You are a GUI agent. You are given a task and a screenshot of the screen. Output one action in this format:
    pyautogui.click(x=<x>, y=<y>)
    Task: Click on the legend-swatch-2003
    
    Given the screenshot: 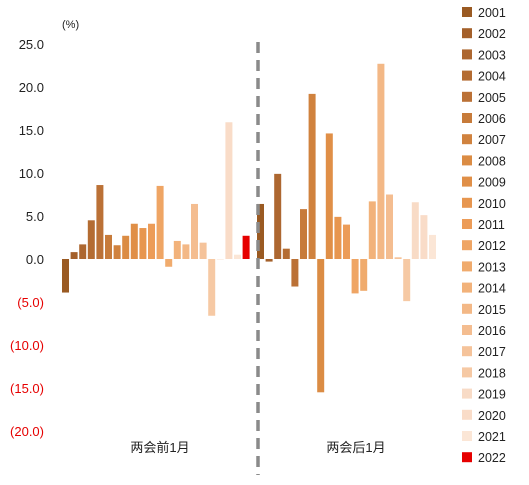 What is the action you would take?
    pyautogui.click(x=467, y=54)
    